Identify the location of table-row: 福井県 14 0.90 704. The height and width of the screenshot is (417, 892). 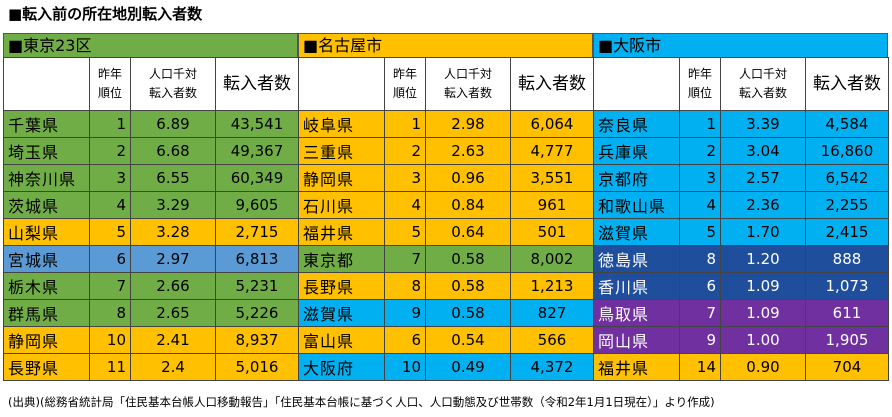
(741, 367).